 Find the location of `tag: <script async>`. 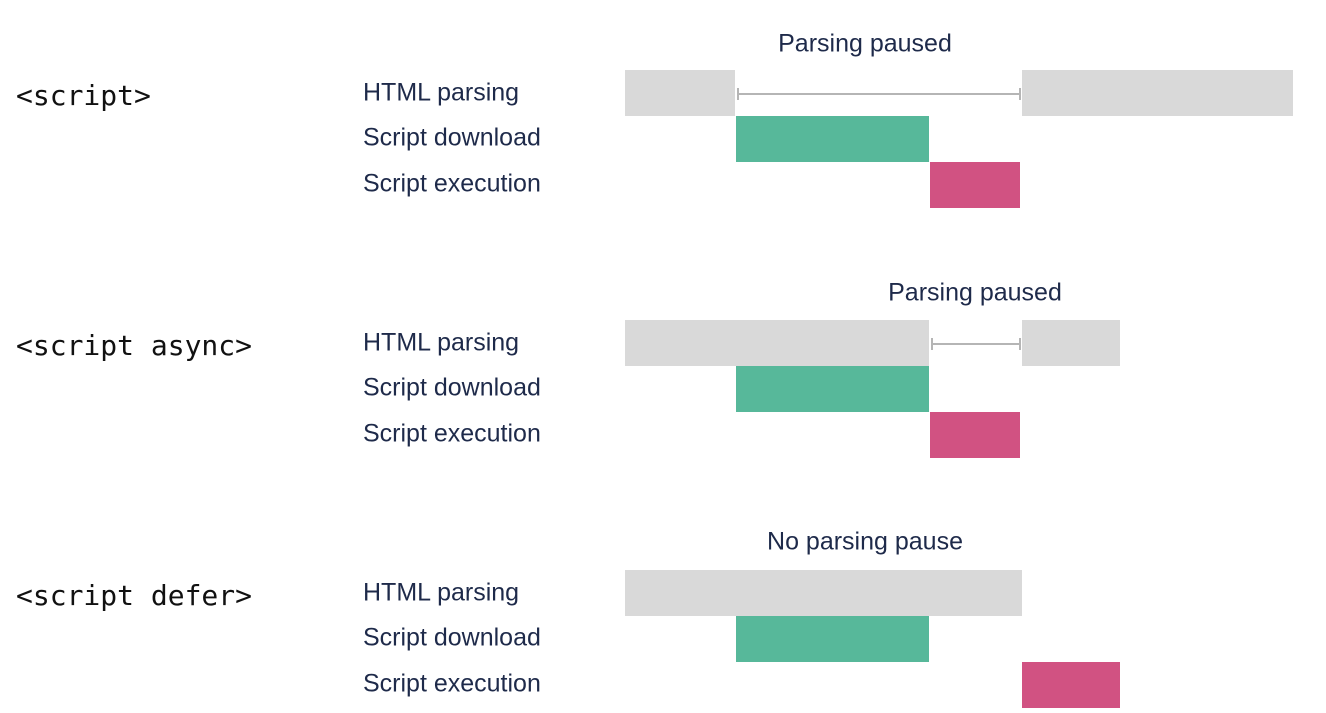

tag: <script async> is located at coordinates (134, 345).